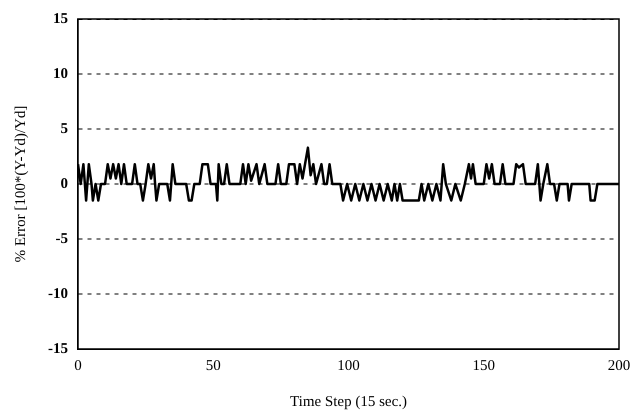  What do you see at coordinates (58, 348) in the screenshot?
I see `y-tick-label: -15` at bounding box center [58, 348].